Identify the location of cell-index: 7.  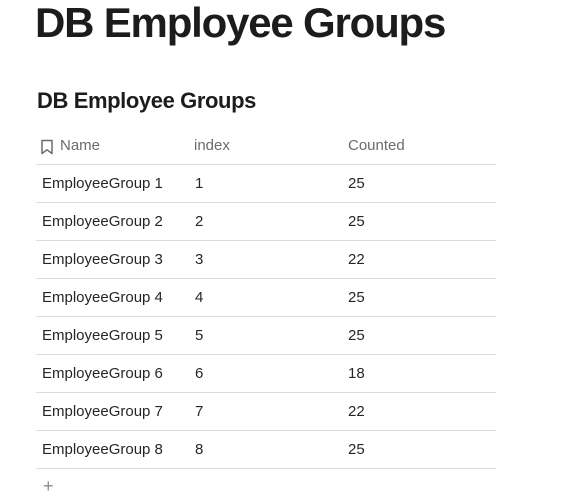
(199, 411).